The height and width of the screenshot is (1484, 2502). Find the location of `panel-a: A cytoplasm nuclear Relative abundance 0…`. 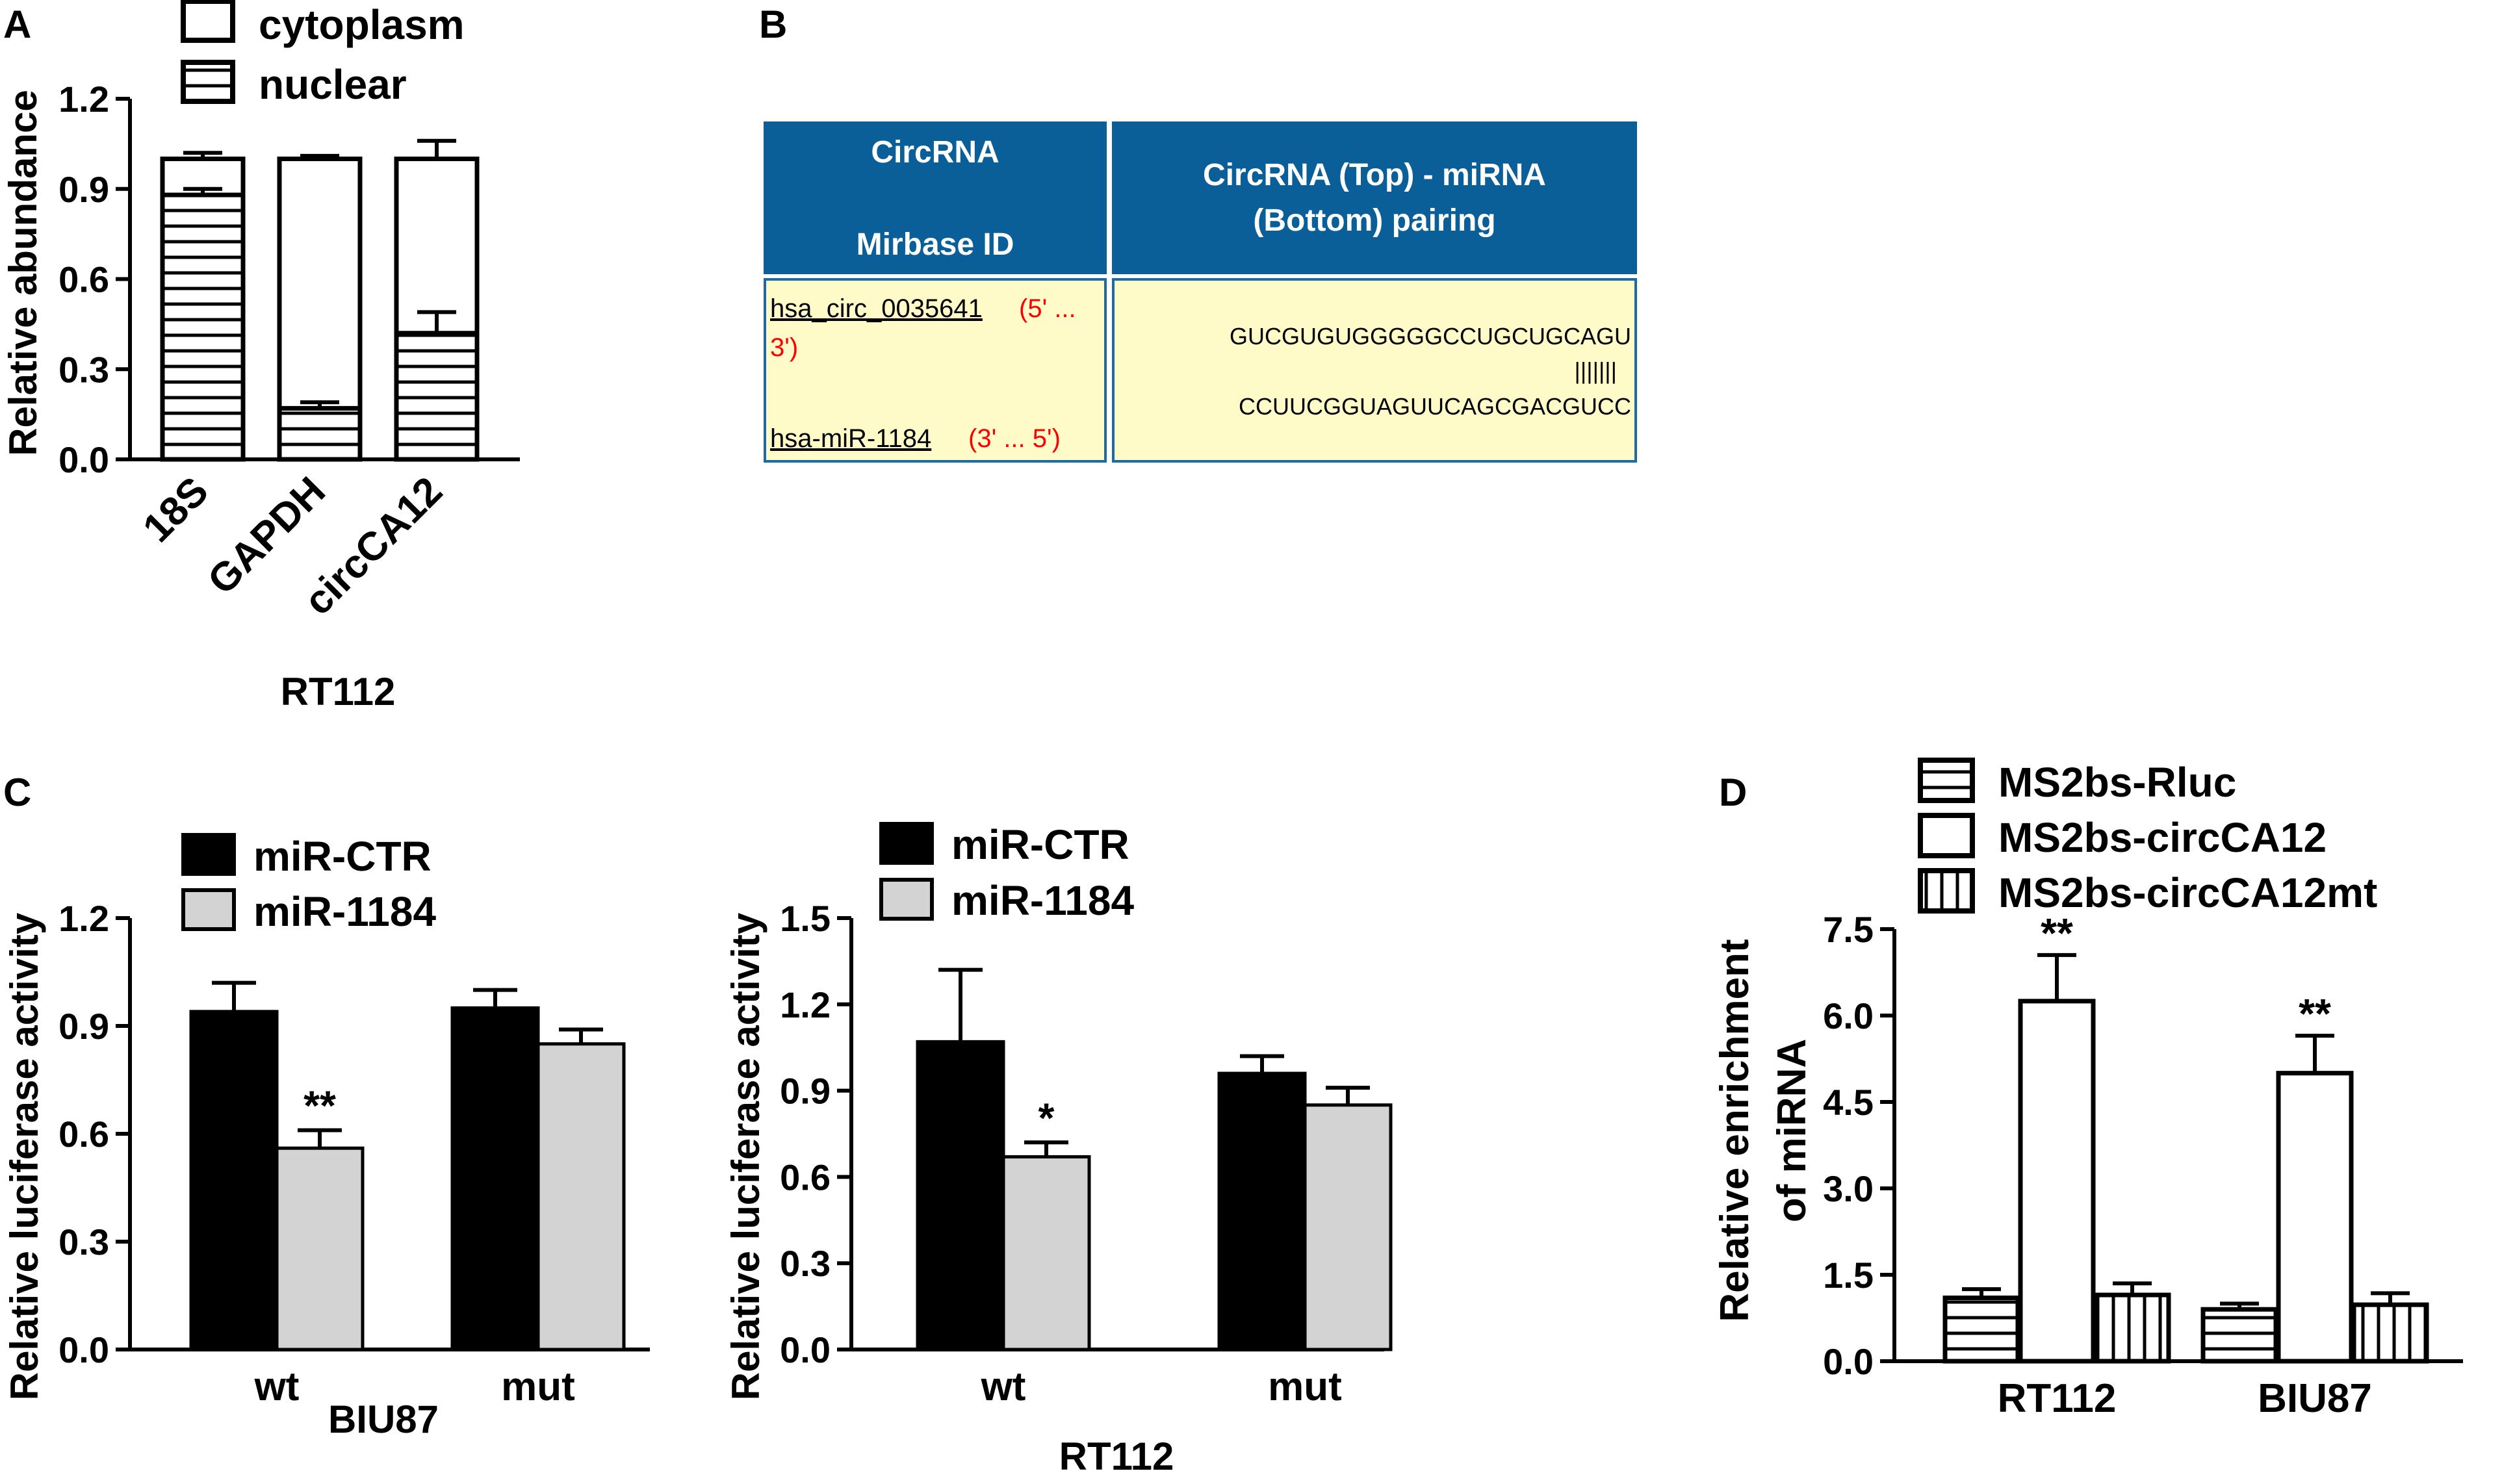

panel-a: A cytoplasm nuclear Relative abundance 0… is located at coordinates (260, 357).